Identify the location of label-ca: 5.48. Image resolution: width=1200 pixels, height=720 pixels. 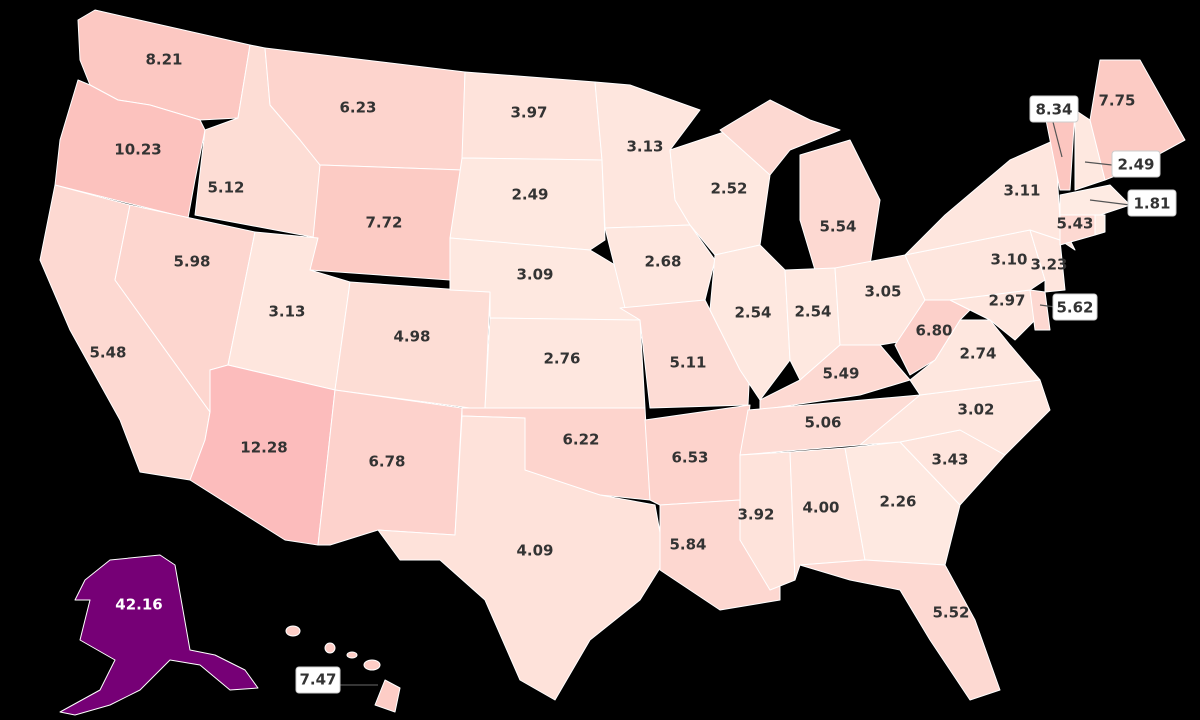
(107, 353).